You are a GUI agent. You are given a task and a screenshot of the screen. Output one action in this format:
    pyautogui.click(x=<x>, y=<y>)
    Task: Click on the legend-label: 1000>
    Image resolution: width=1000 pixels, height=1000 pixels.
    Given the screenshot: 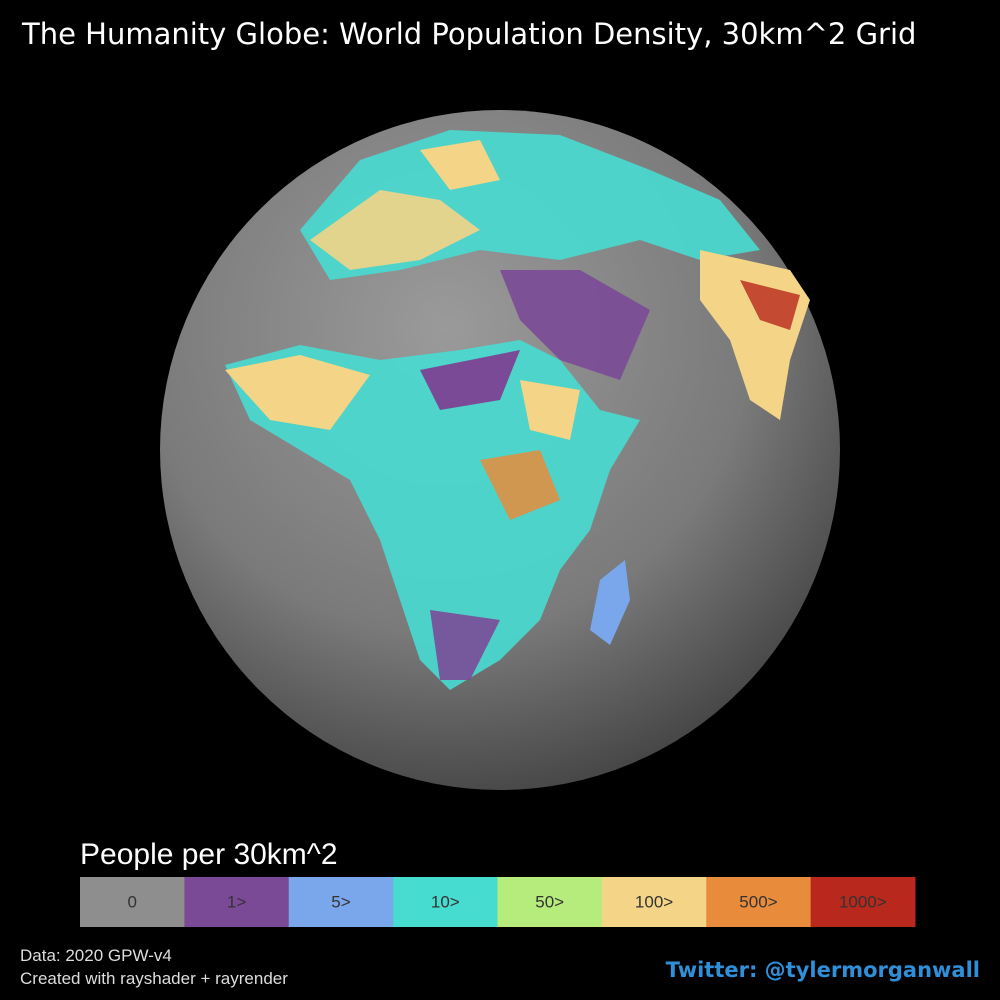 What is the action you would take?
    pyautogui.click(x=863, y=901)
    